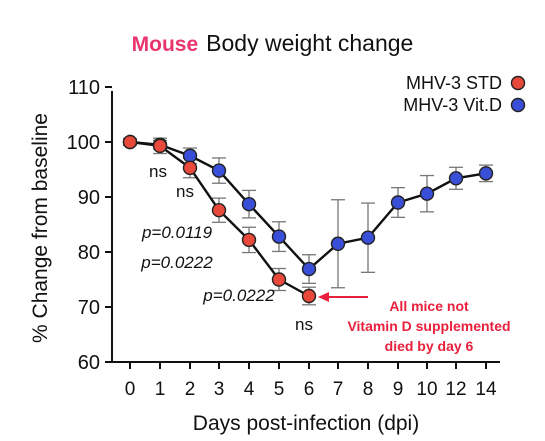 The height and width of the screenshot is (441, 545). I want to click on chart-title: Body weight change, so click(310, 43).